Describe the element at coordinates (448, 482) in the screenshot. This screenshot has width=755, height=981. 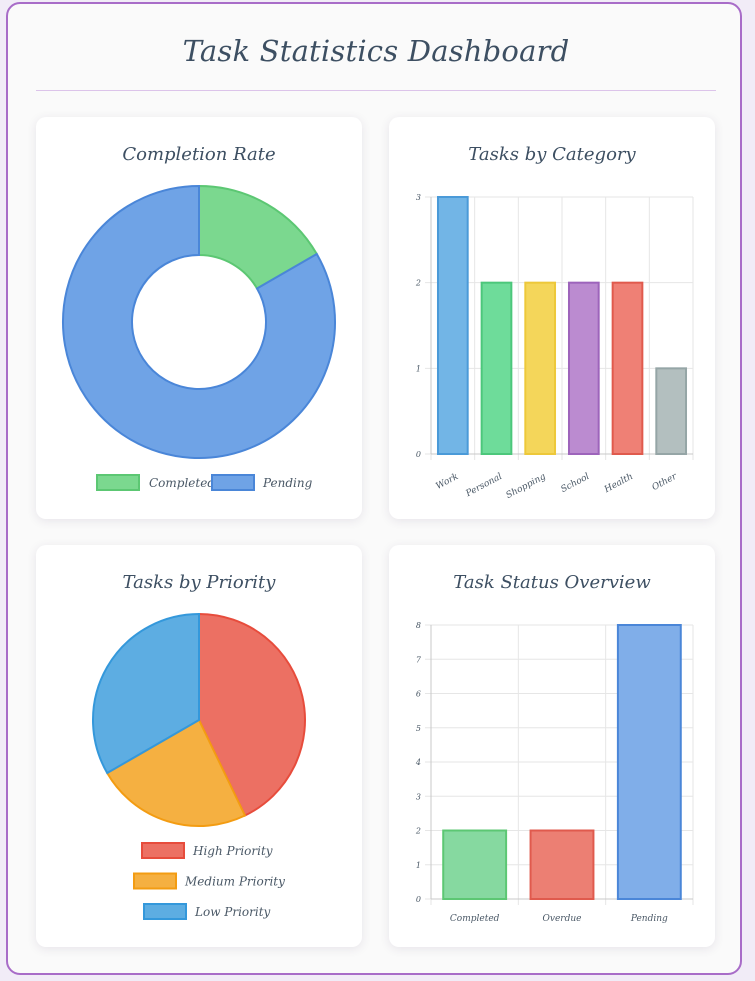
I see `x-tick-label-work: Work` at that location.